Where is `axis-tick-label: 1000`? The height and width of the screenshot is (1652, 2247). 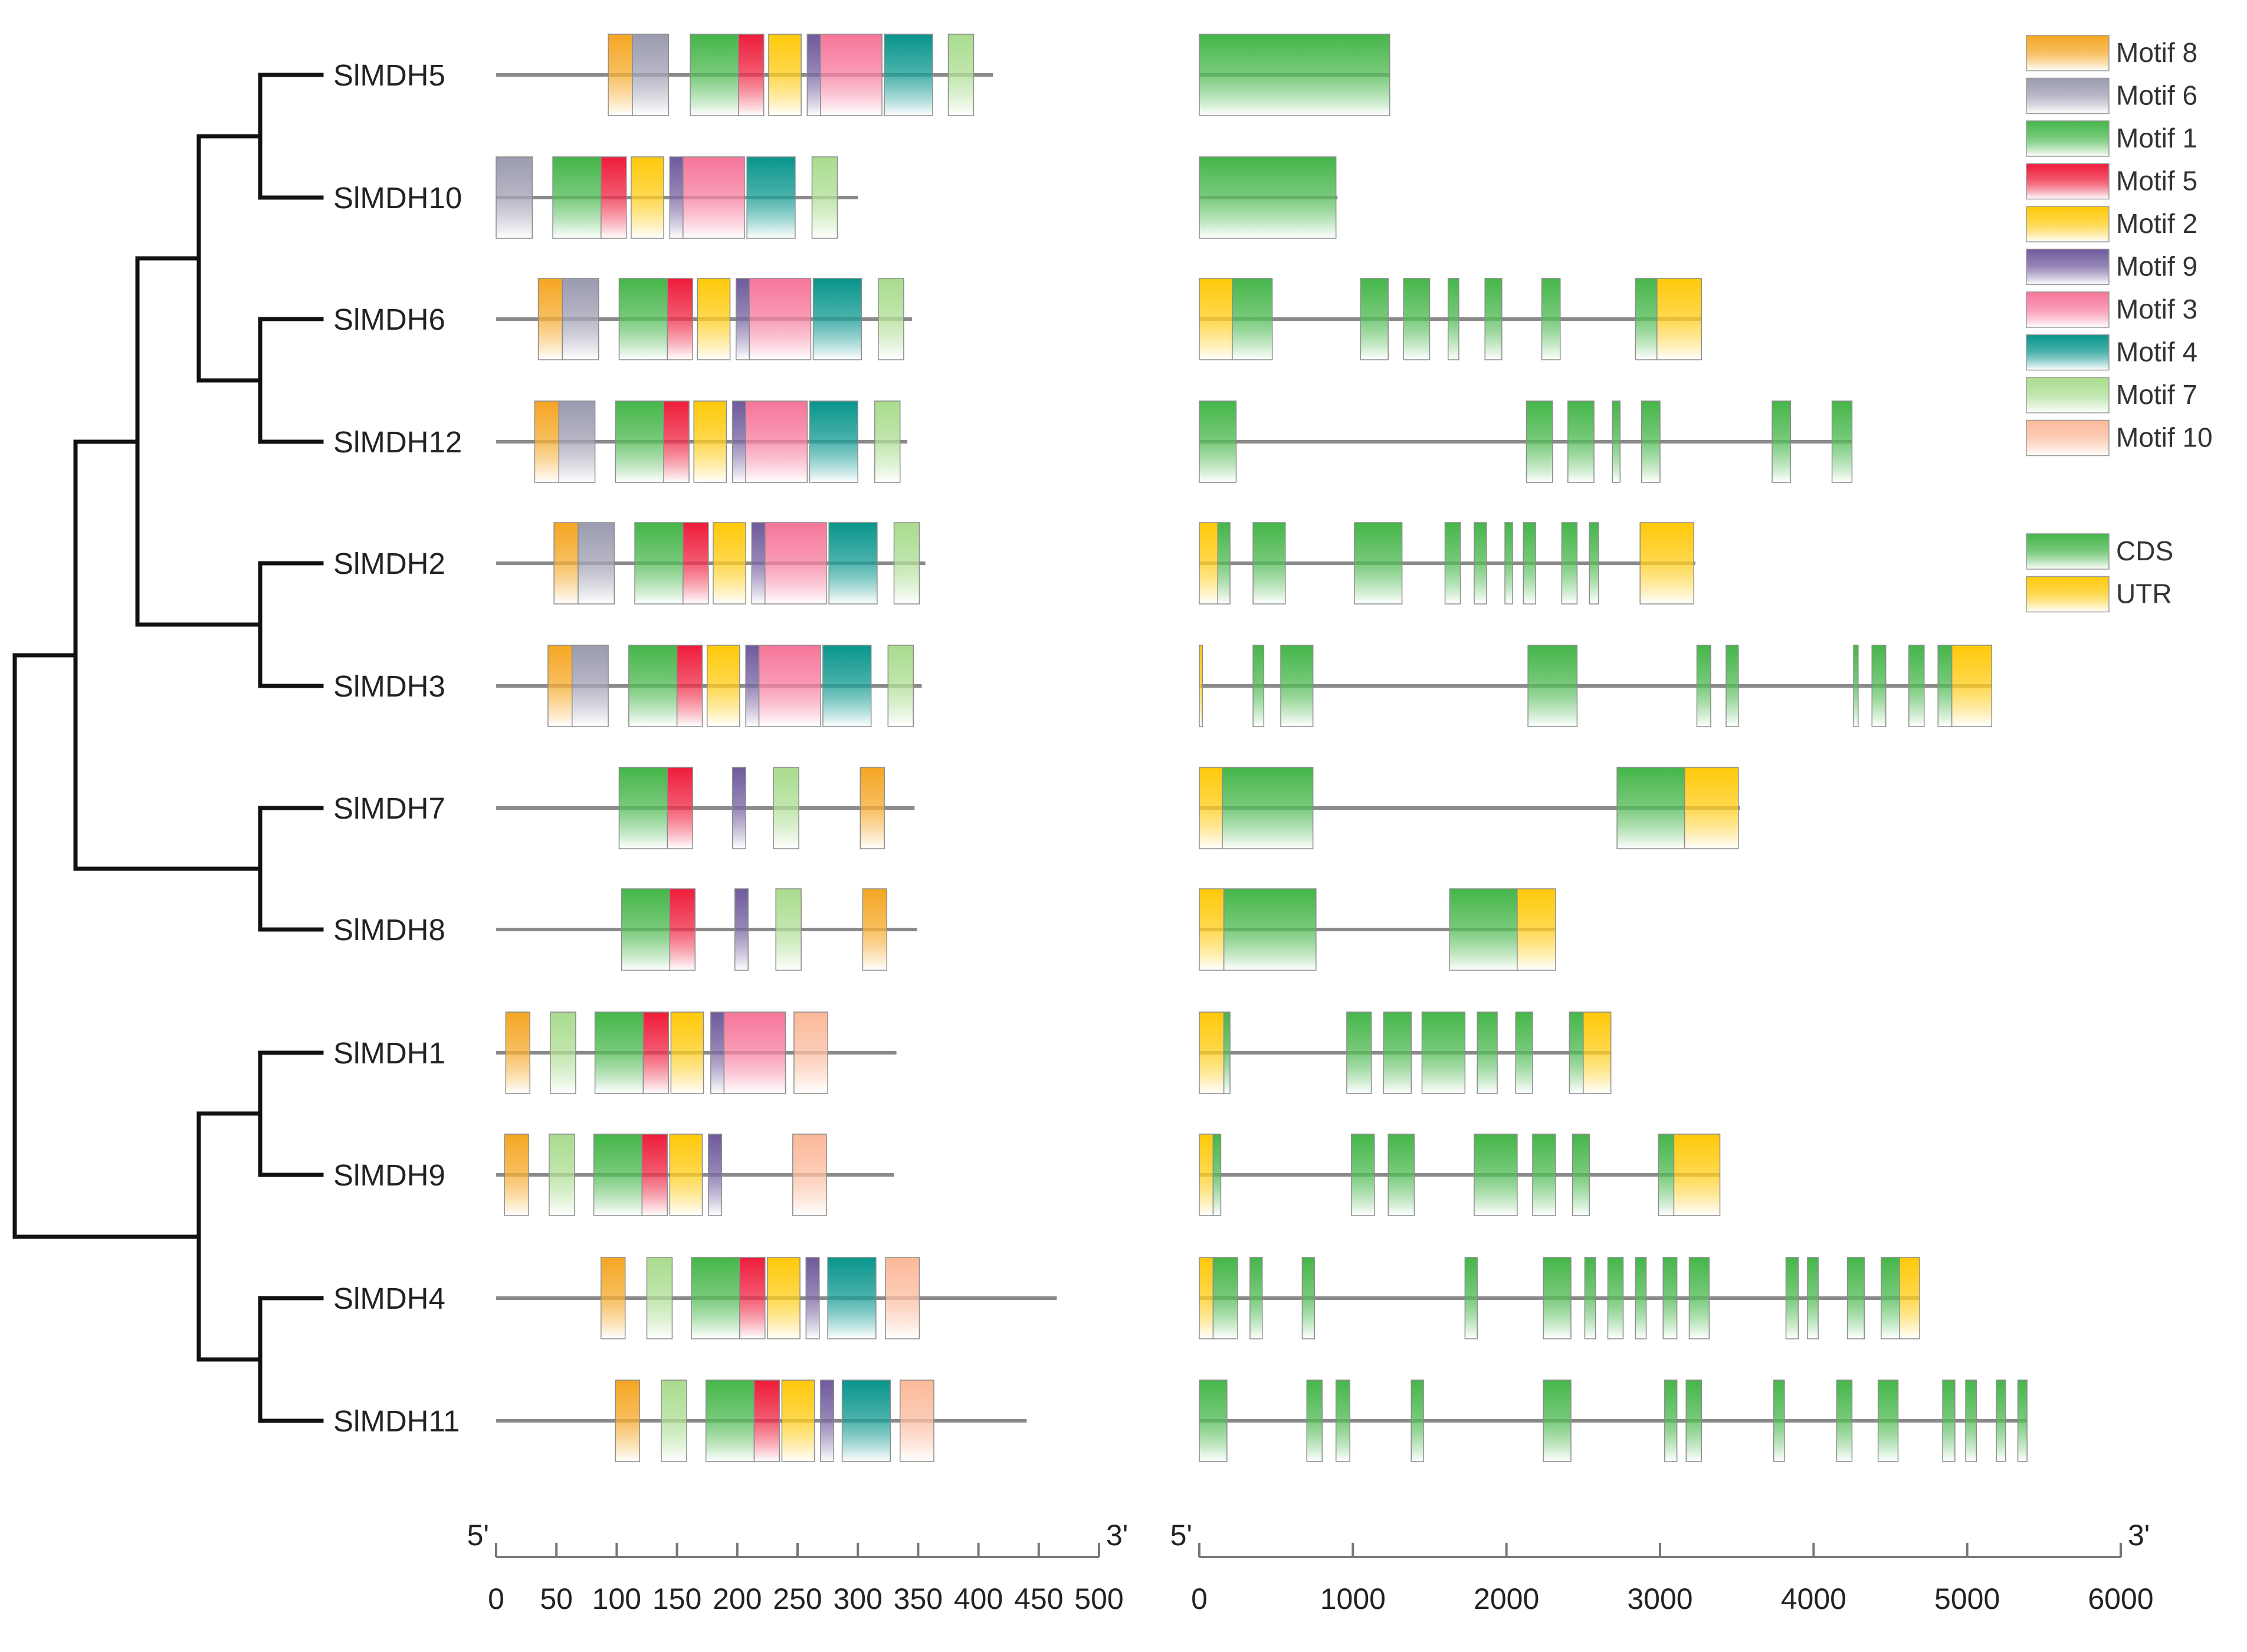 axis-tick-label: 1000 is located at coordinates (1353, 1598).